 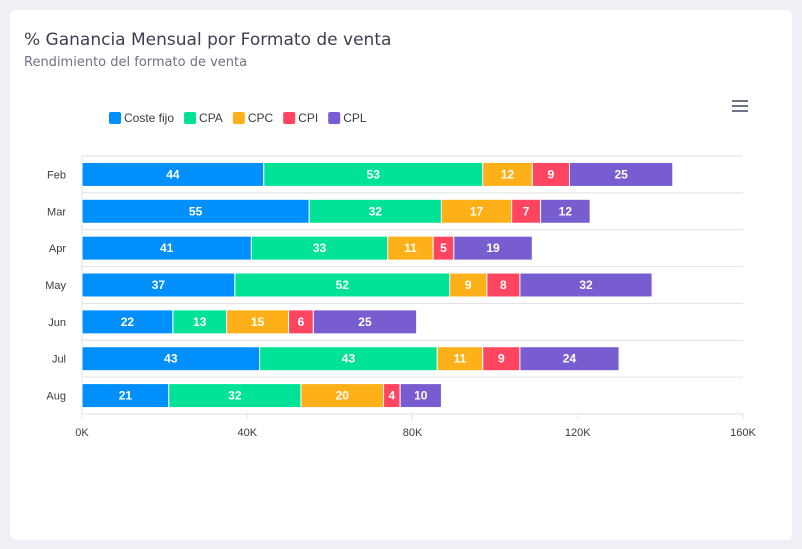 I want to click on data-label: 52, so click(x=343, y=285).